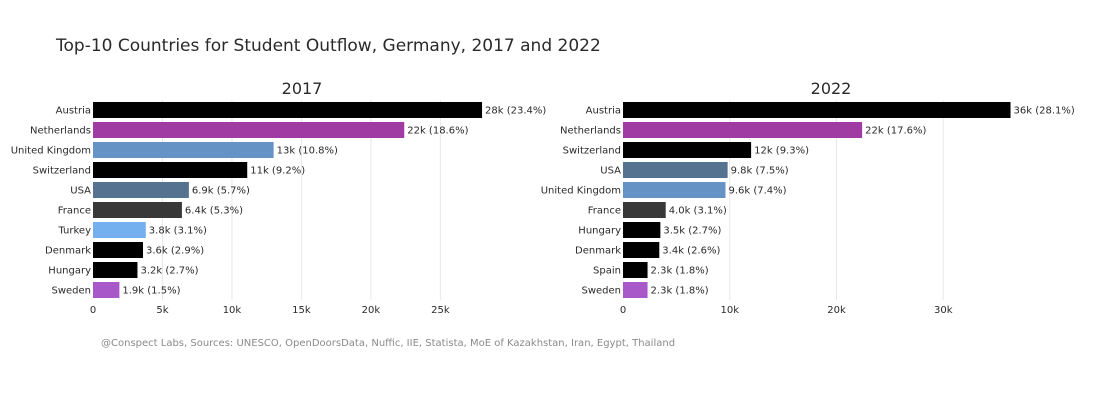 This screenshot has height=400, width=1100. I want to click on data-label: 22k (17.6%), so click(895, 131).